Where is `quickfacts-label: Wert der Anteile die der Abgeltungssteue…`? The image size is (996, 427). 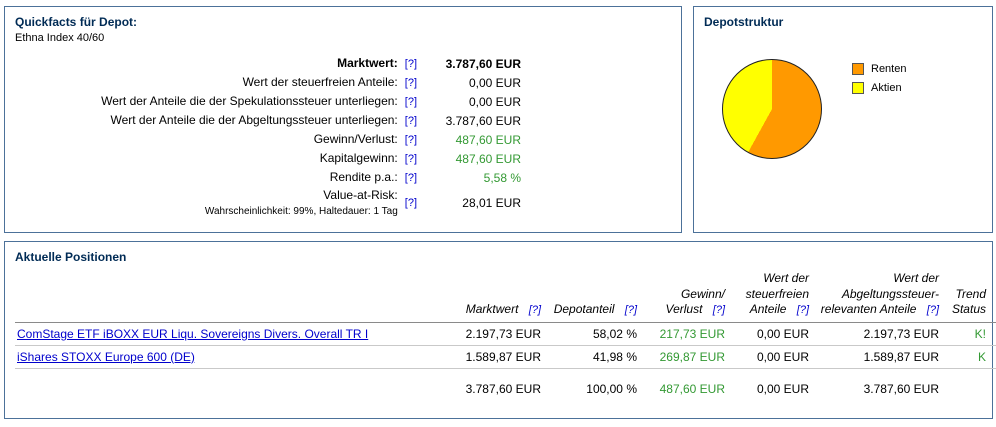 quickfacts-label: Wert der Anteile die der Abgeltungssteue… is located at coordinates (254, 120).